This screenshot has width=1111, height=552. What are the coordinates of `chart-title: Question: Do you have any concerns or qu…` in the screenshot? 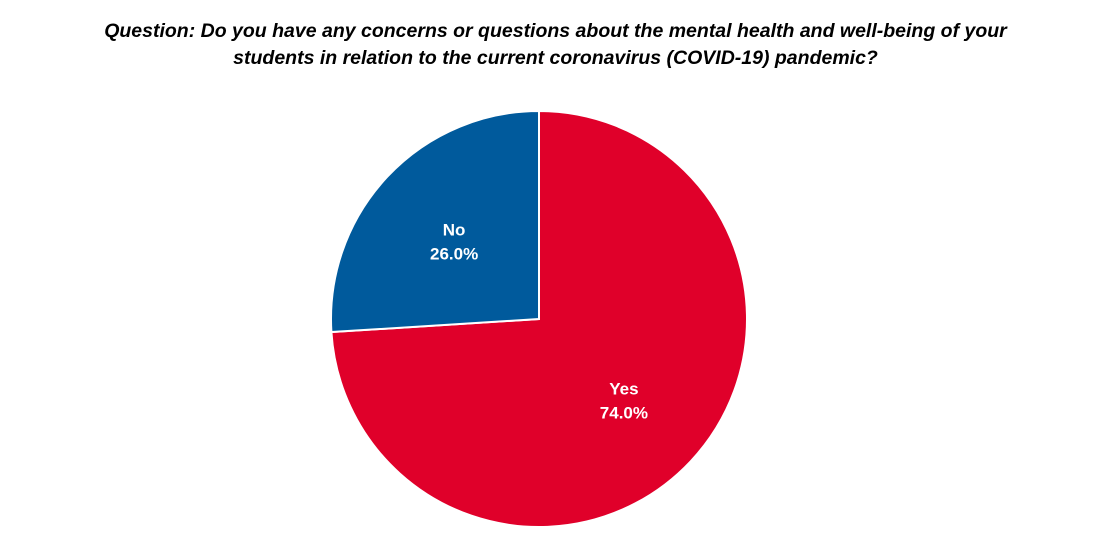 It's located at (555, 45).